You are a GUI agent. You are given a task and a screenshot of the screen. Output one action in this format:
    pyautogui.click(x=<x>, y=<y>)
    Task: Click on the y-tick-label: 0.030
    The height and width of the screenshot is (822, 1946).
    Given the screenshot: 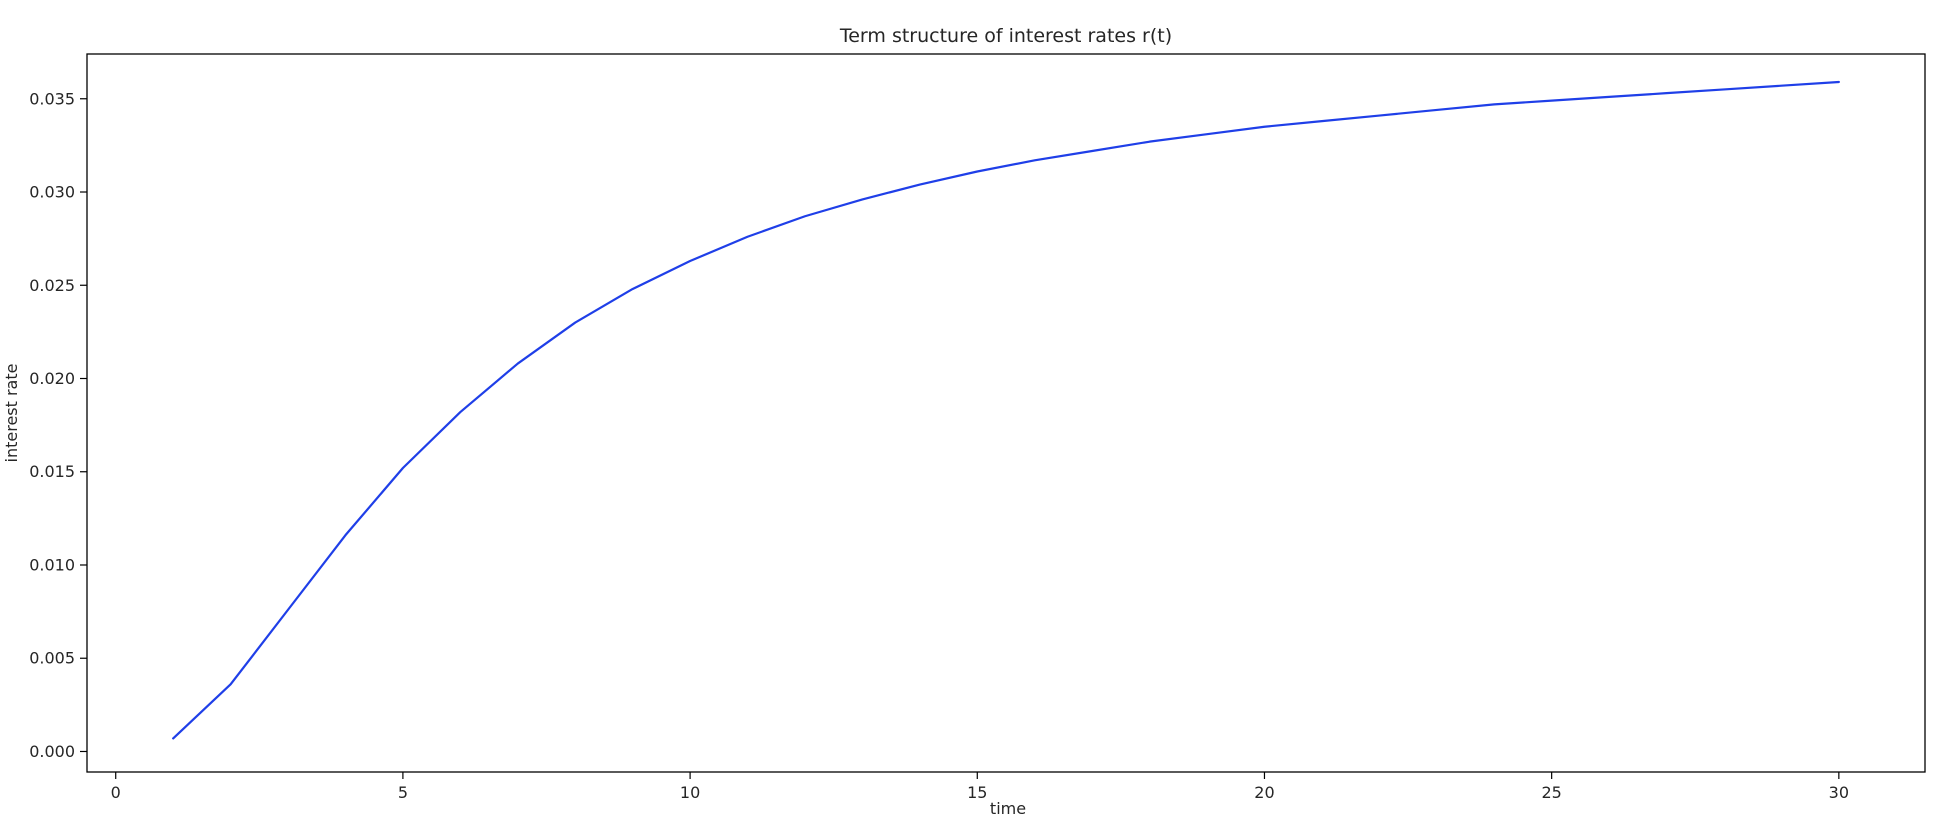 What is the action you would take?
    pyautogui.click(x=52, y=192)
    